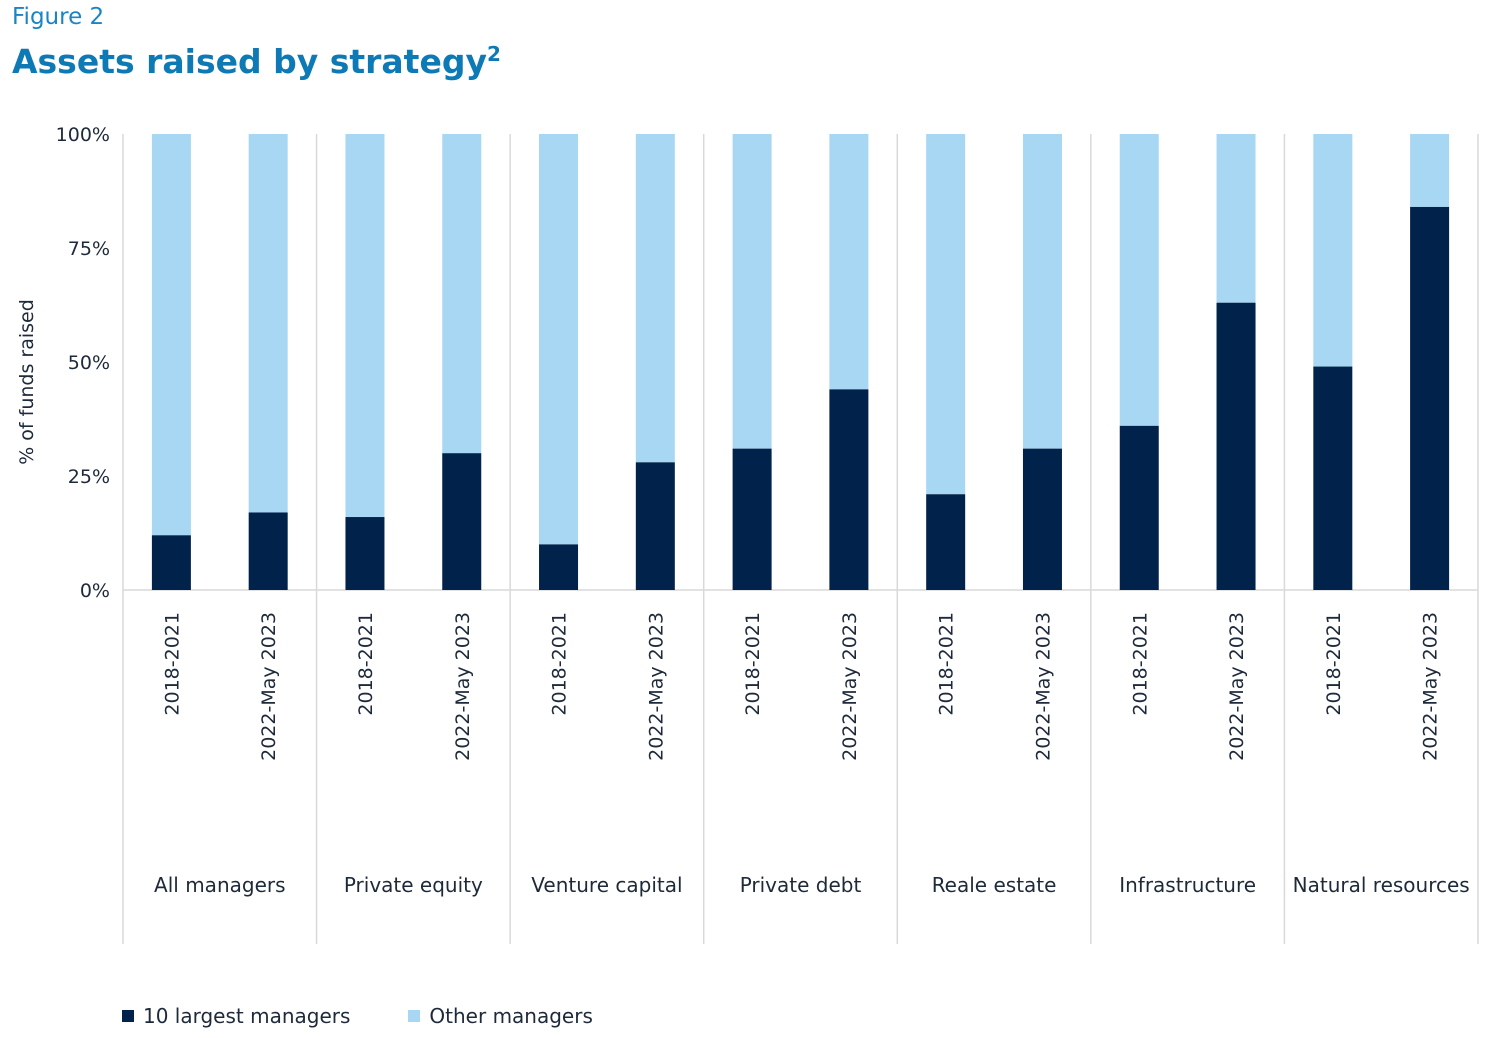  What do you see at coordinates (413, 885) in the screenshot?
I see `group-label: Private equity` at bounding box center [413, 885].